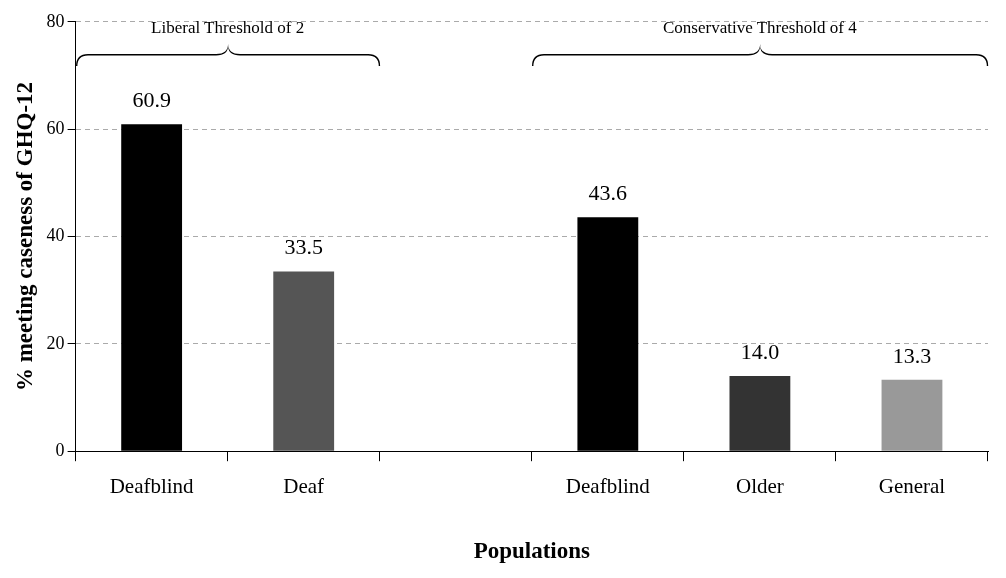 The width and height of the screenshot is (1006, 578). What do you see at coordinates (304, 486) in the screenshot?
I see `x-tick-label: Deaf` at bounding box center [304, 486].